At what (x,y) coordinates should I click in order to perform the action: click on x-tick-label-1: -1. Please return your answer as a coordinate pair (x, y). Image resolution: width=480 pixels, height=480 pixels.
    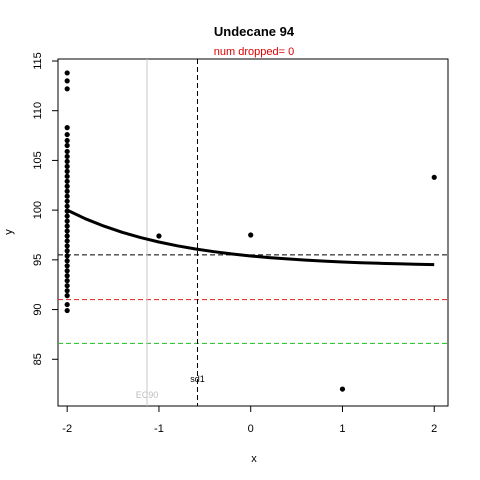
    Looking at the image, I should click on (159, 429).